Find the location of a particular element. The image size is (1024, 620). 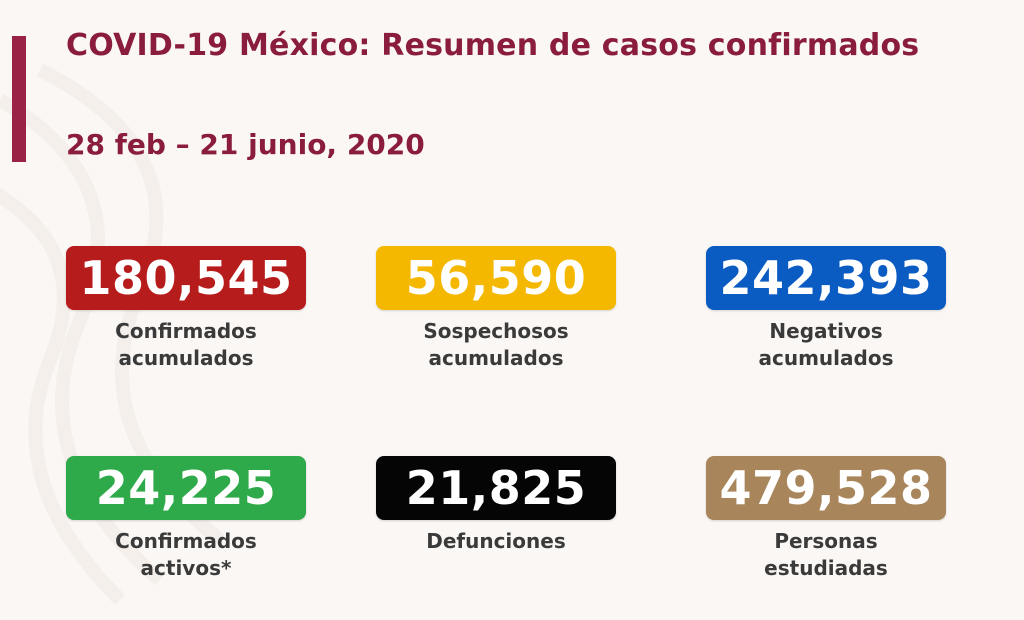

stat-value-box: 24,225 is located at coordinates (186, 488).